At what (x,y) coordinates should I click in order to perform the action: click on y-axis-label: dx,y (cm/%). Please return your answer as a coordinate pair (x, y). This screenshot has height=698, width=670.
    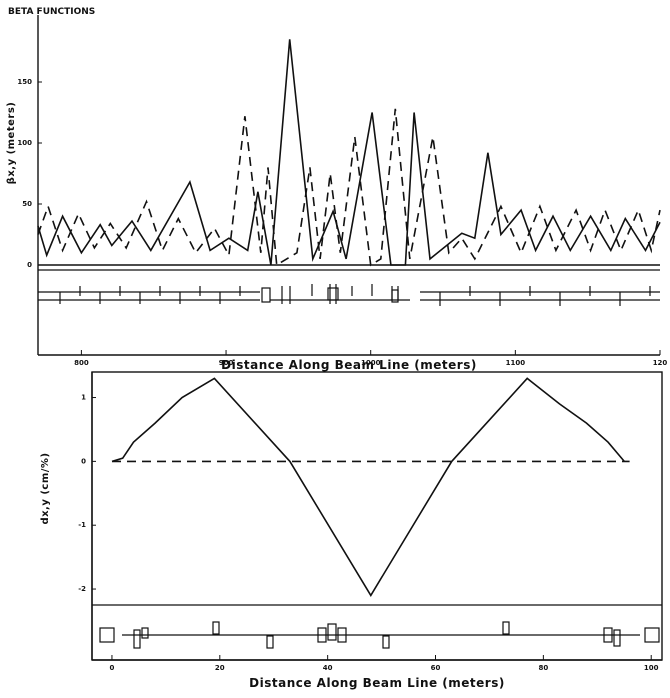
    Looking at the image, I should click on (45, 488).